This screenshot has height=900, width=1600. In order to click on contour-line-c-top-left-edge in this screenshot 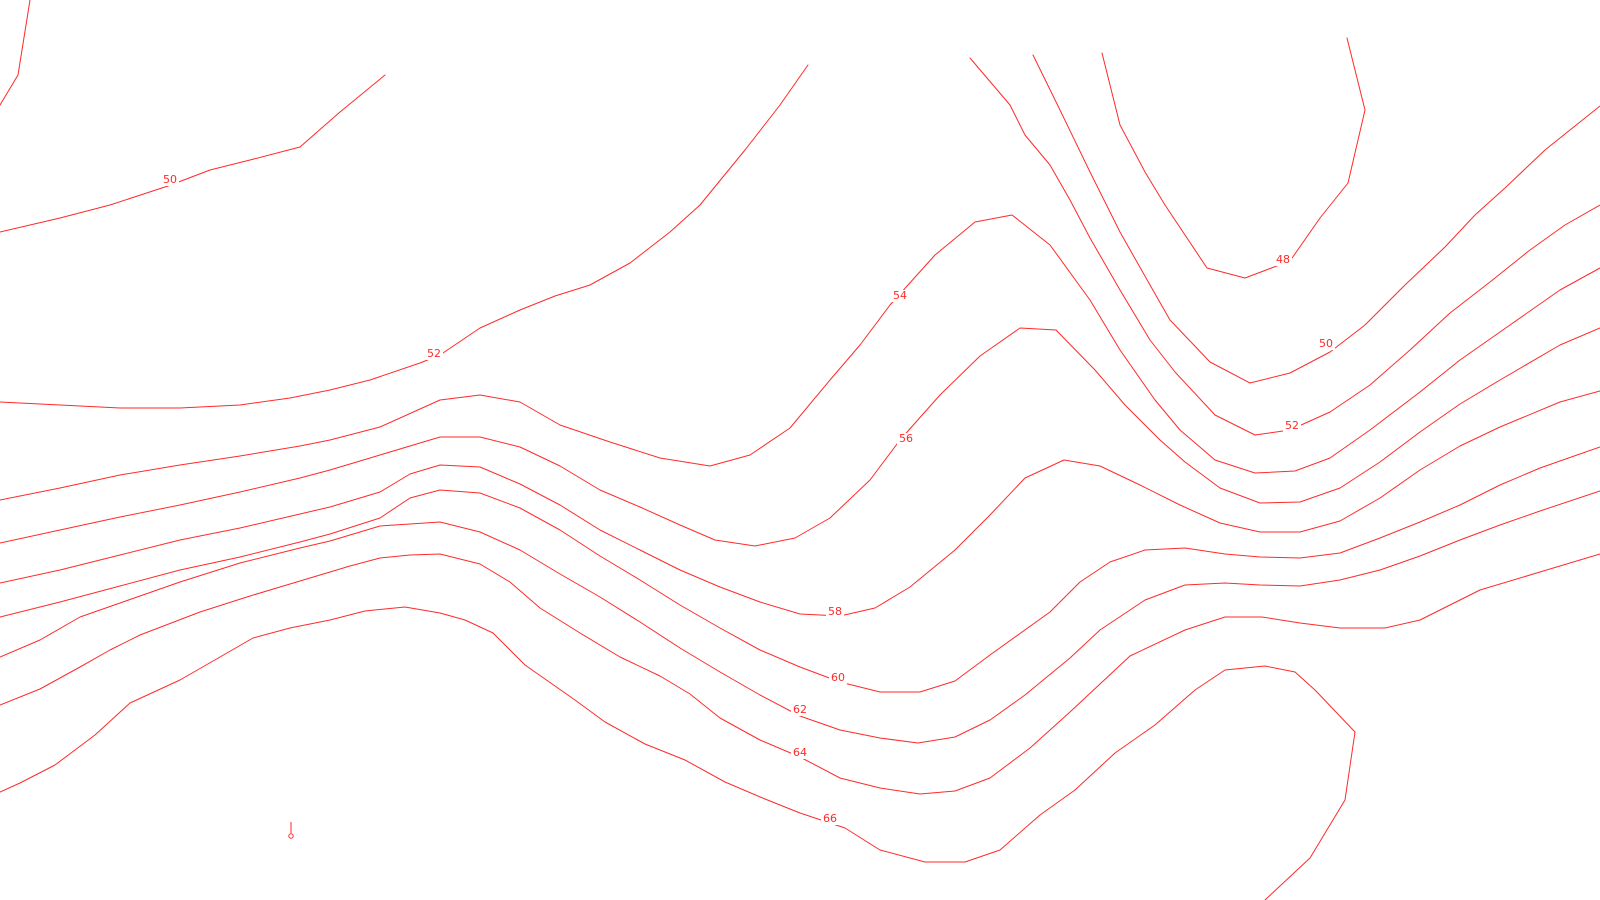, I will do `click(15, 53)`.